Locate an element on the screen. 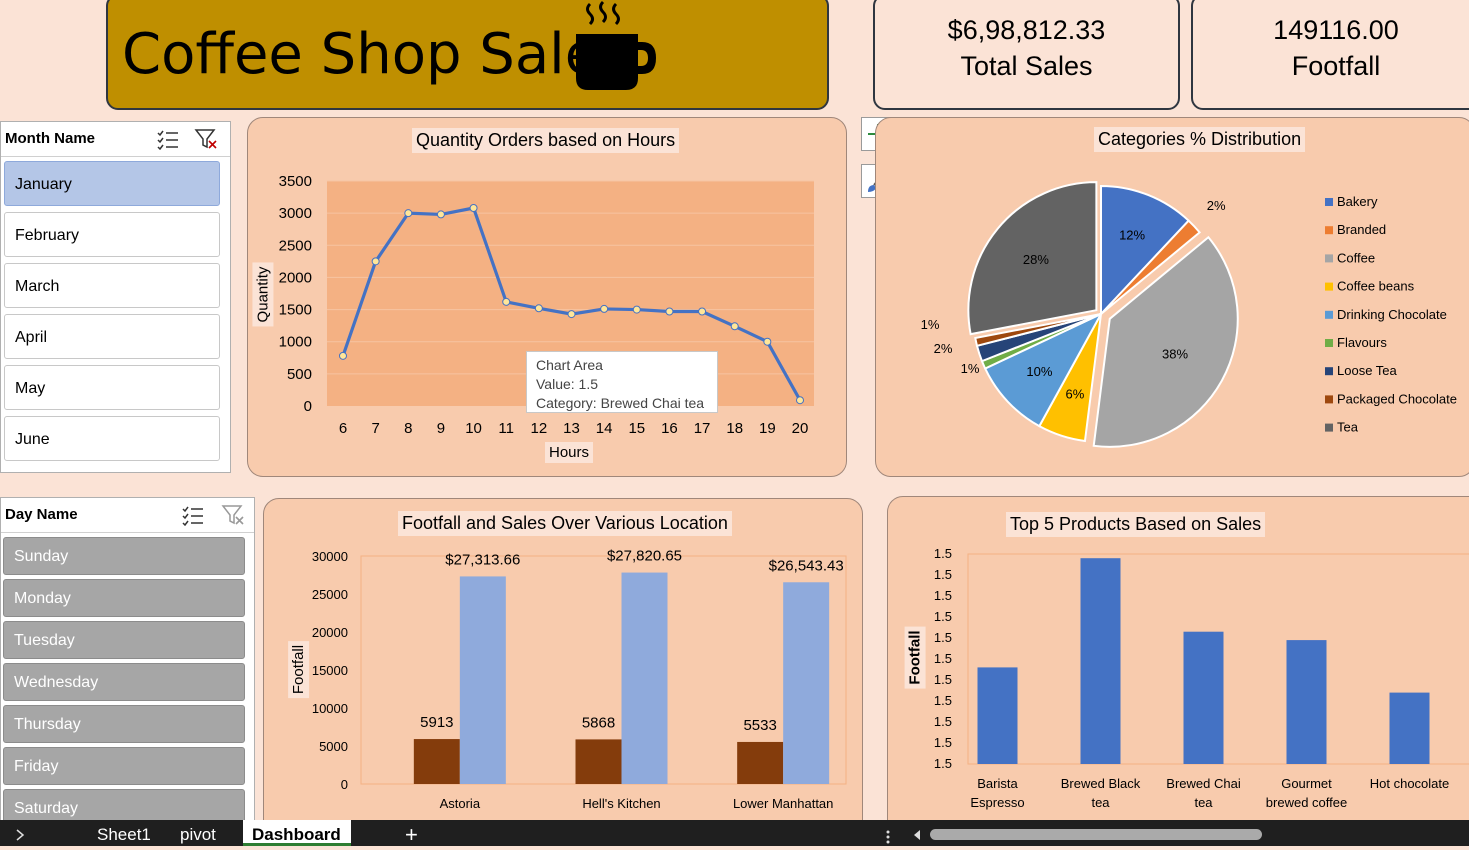 The image size is (1469, 850). y-tick-label: 5000 is located at coordinates (333, 746).